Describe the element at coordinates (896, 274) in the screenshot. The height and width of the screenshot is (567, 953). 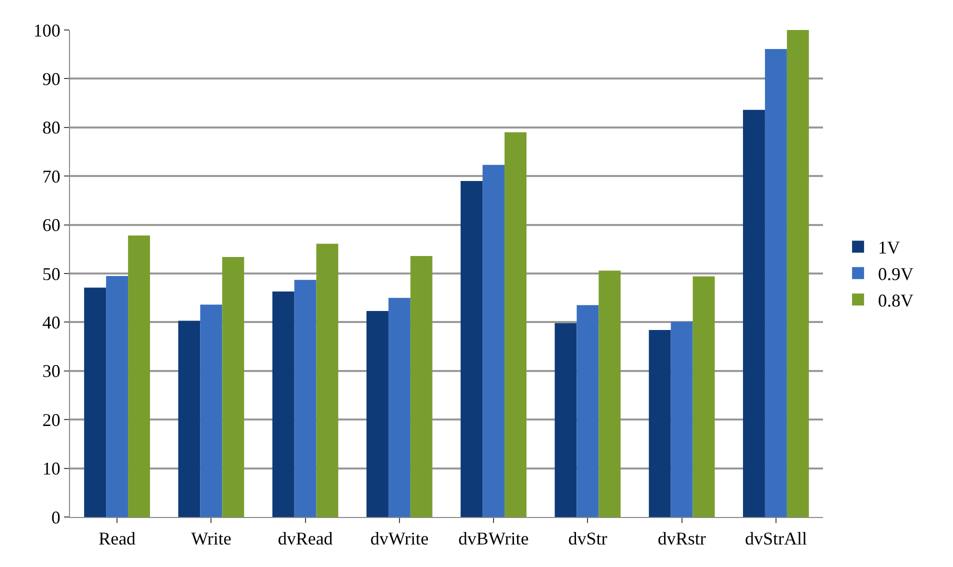
I see `legend-label: 0.9V` at that location.